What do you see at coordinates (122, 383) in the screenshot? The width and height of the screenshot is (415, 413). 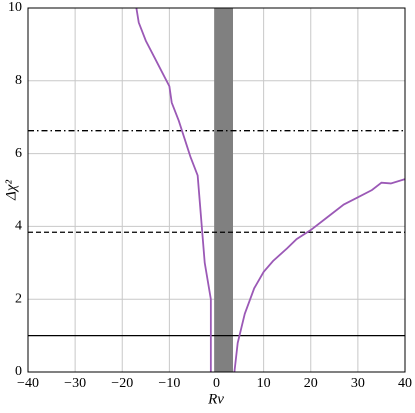 I see `x-tick-label: −20` at bounding box center [122, 383].